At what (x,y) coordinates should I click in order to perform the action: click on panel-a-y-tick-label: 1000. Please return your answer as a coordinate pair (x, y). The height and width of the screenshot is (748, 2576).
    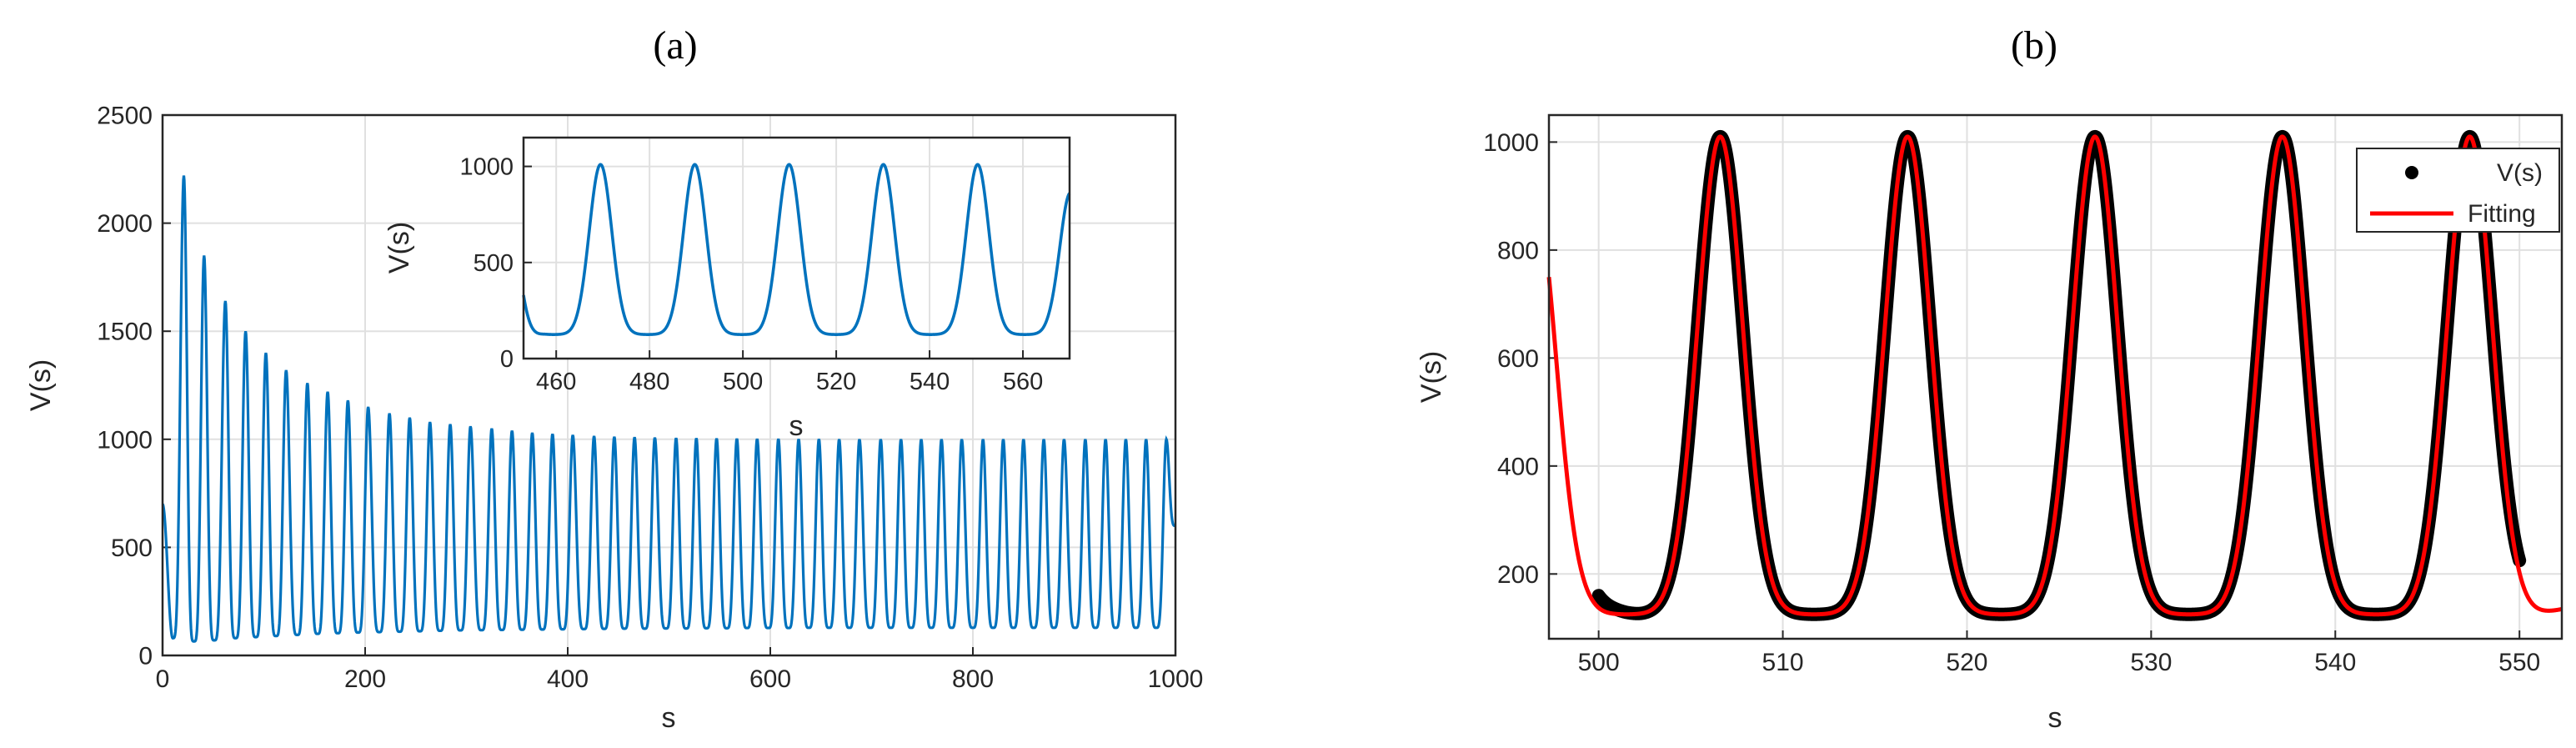
    Looking at the image, I should click on (125, 440).